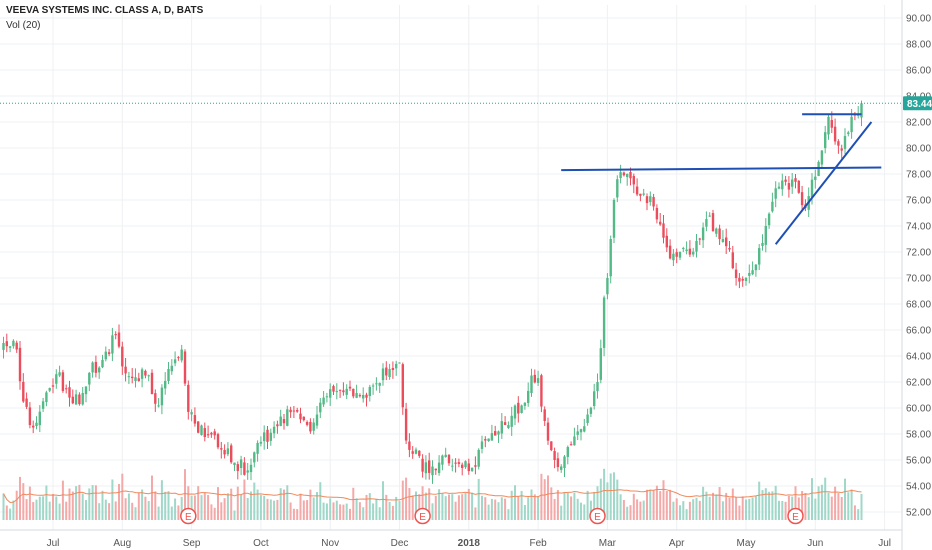 The height and width of the screenshot is (550, 932). What do you see at coordinates (917, 103) in the screenshot?
I see `last-price-badge` at bounding box center [917, 103].